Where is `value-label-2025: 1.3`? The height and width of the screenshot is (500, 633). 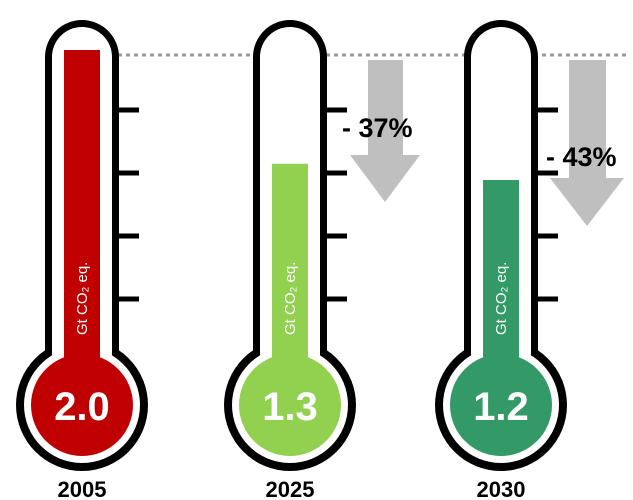
value-label-2025: 1.3 is located at coordinates (290, 407).